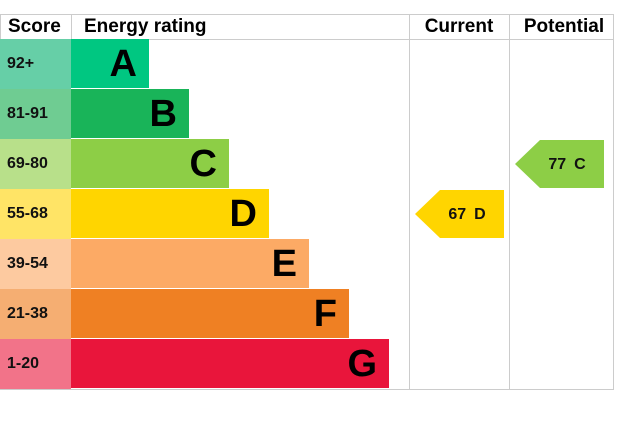 The height and width of the screenshot is (433, 641). I want to click on potential-rating: C, so click(580, 164).